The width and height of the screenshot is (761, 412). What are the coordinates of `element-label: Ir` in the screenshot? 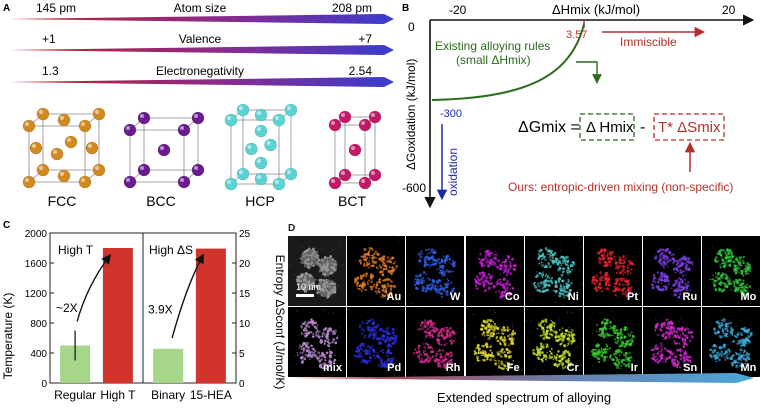 It's located at (634, 368).